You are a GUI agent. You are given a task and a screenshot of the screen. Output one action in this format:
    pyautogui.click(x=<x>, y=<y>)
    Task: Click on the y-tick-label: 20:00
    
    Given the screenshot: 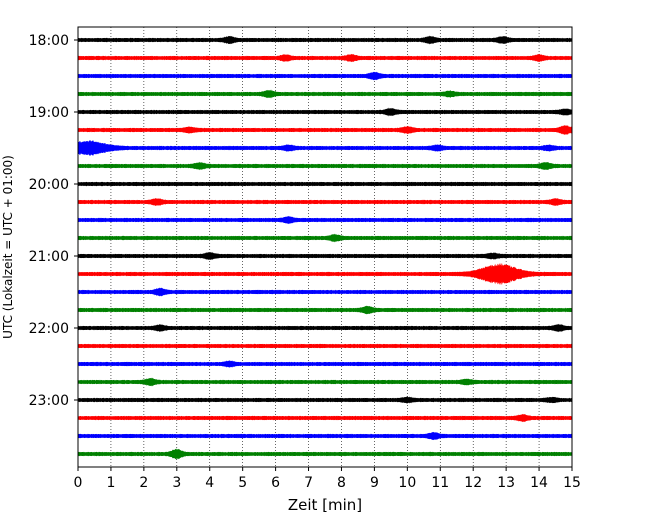 What is the action you would take?
    pyautogui.click(x=49, y=185)
    